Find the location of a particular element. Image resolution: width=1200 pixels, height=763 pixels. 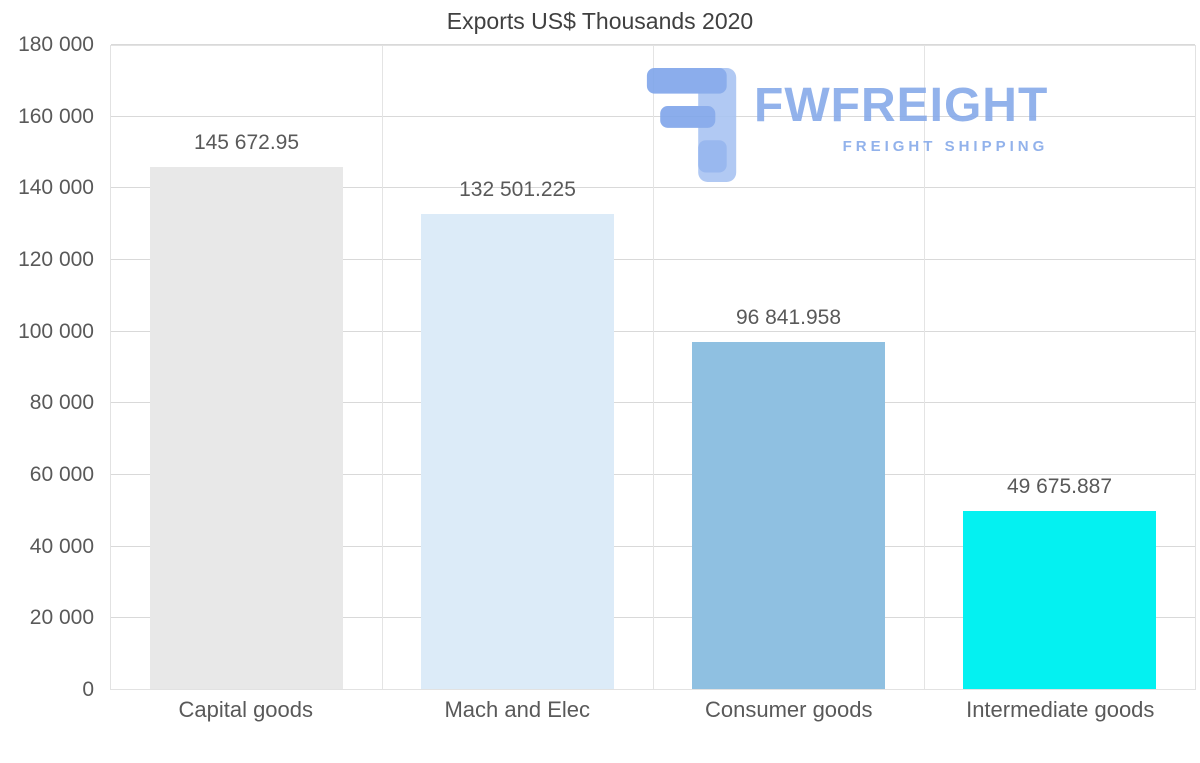

gridline-horizontal is located at coordinates (653, 44).